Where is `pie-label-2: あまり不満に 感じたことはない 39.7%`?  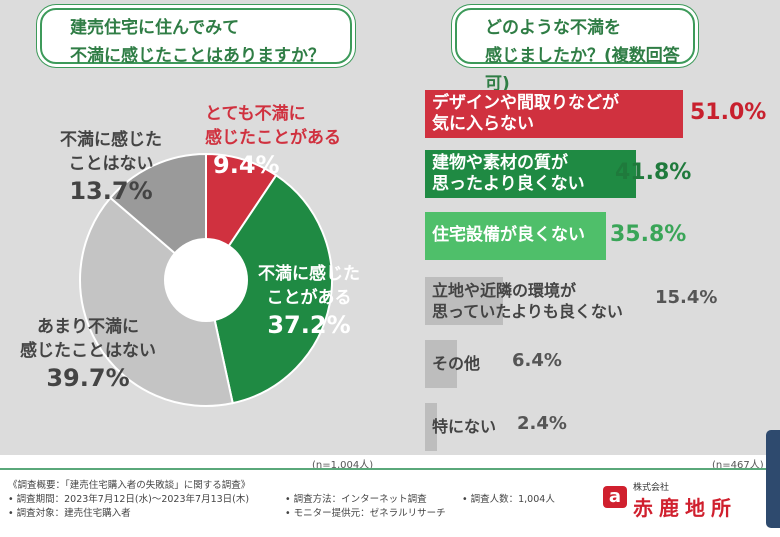
pie-label-2: あまり不満に 感じたことはない 39.7% is located at coordinates (88, 354).